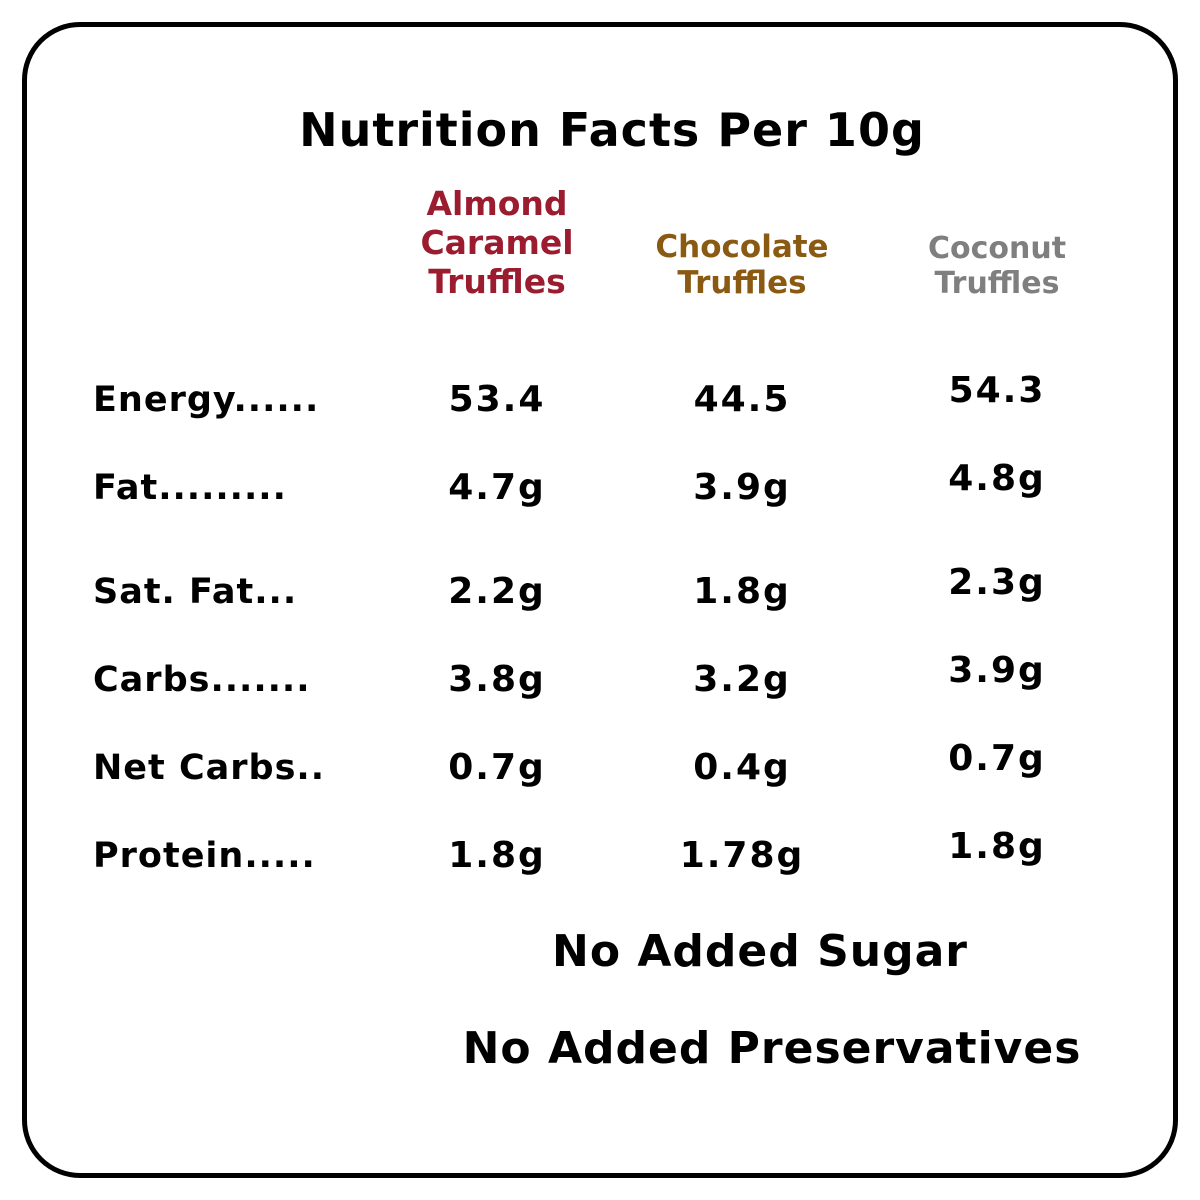  I want to click on header-line: Almond, so click(497, 203).